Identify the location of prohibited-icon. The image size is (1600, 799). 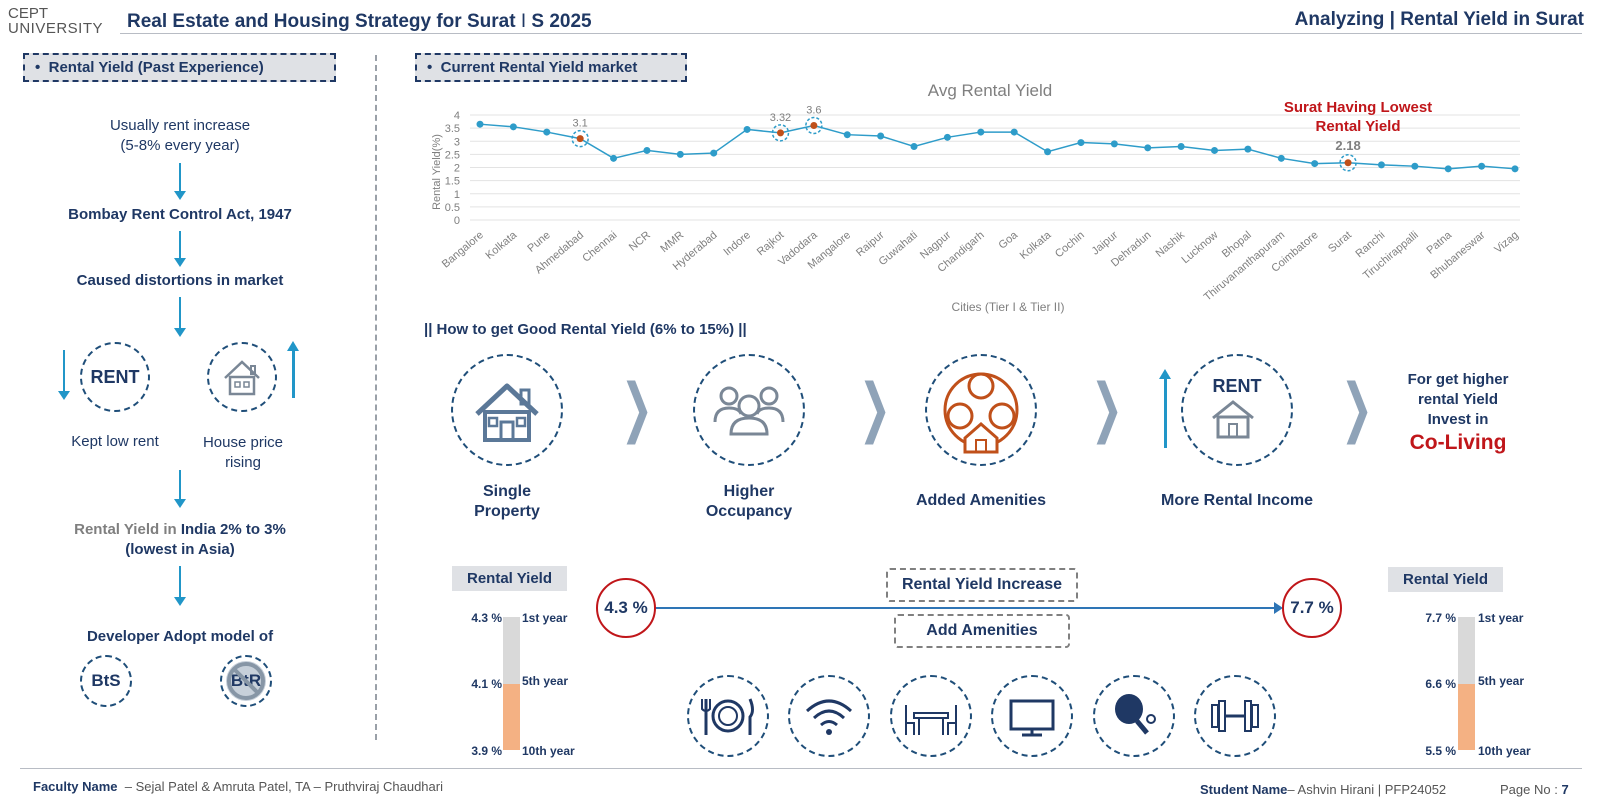
(246, 681).